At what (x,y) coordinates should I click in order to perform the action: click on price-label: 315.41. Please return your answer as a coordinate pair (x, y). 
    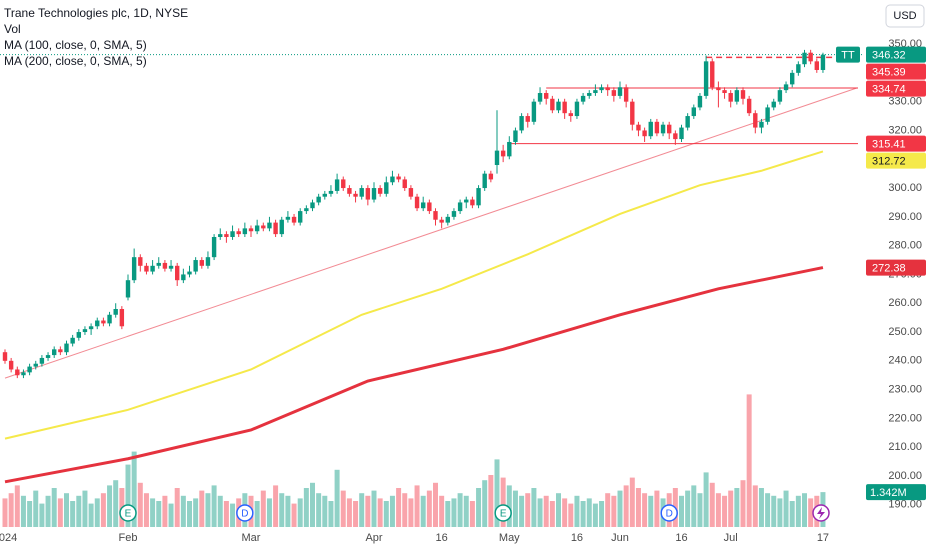
    Looking at the image, I should click on (889, 145).